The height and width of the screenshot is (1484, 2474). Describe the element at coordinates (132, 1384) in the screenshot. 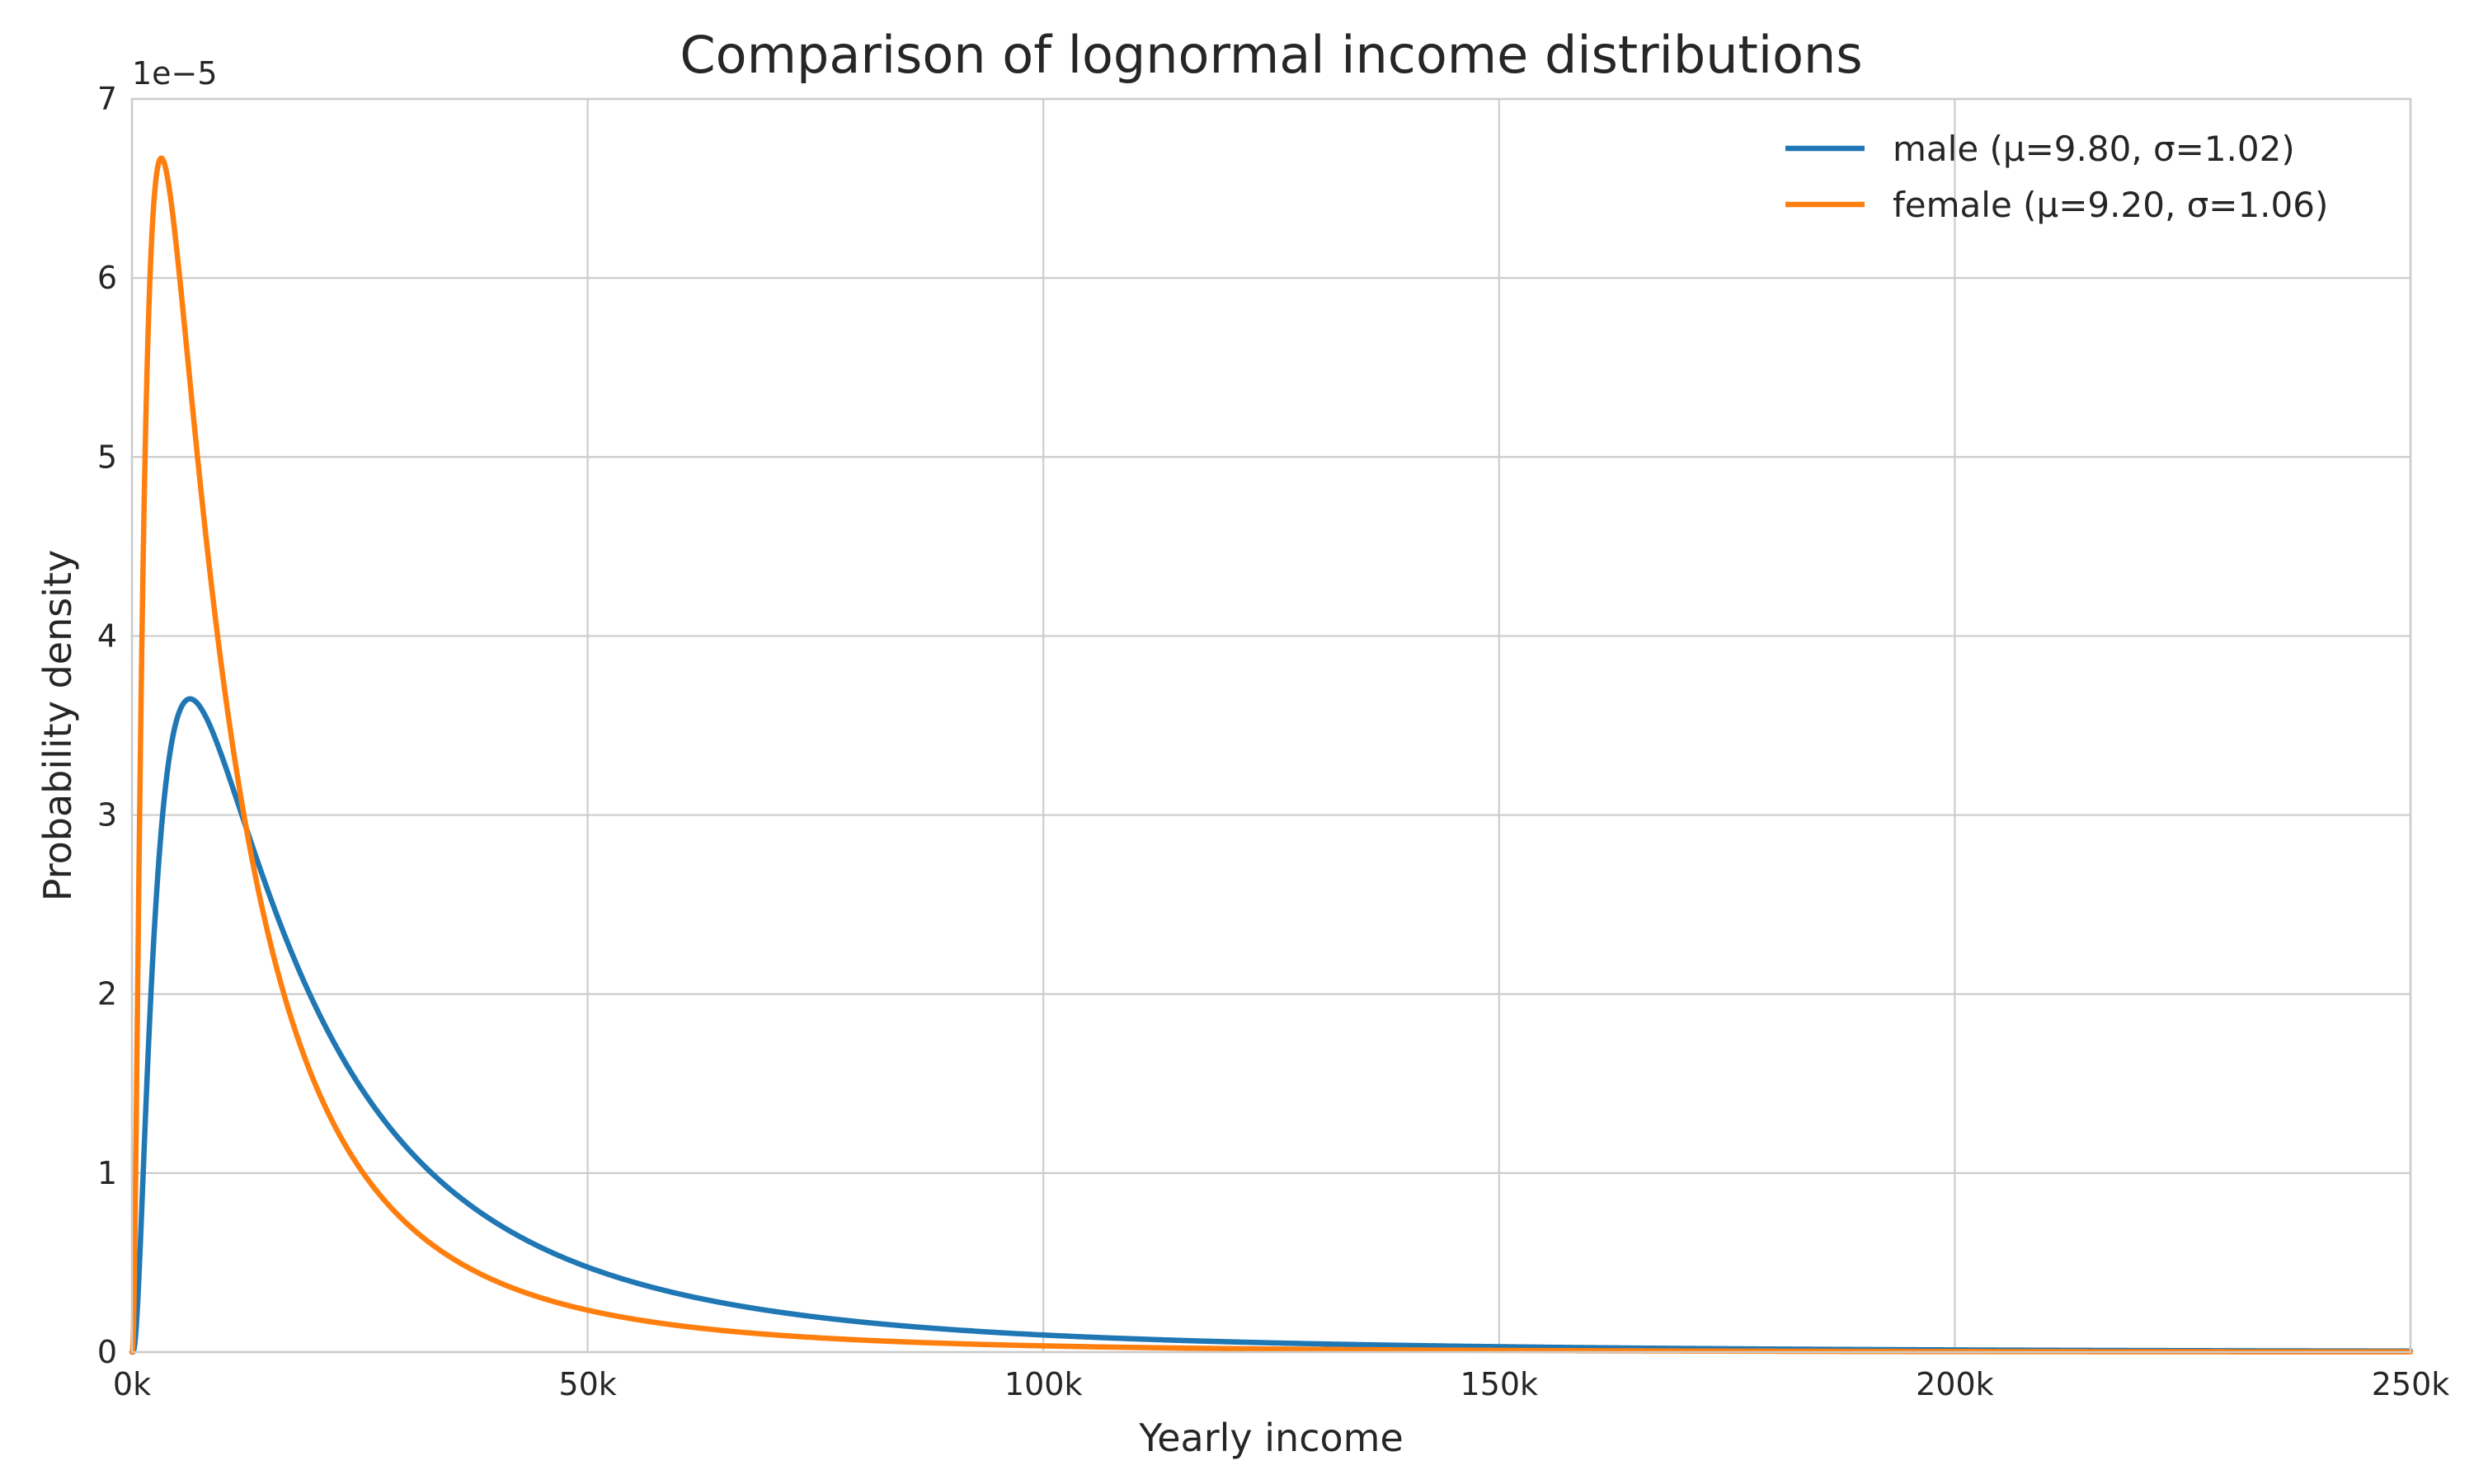

I see `x-tick-label: 0k` at that location.